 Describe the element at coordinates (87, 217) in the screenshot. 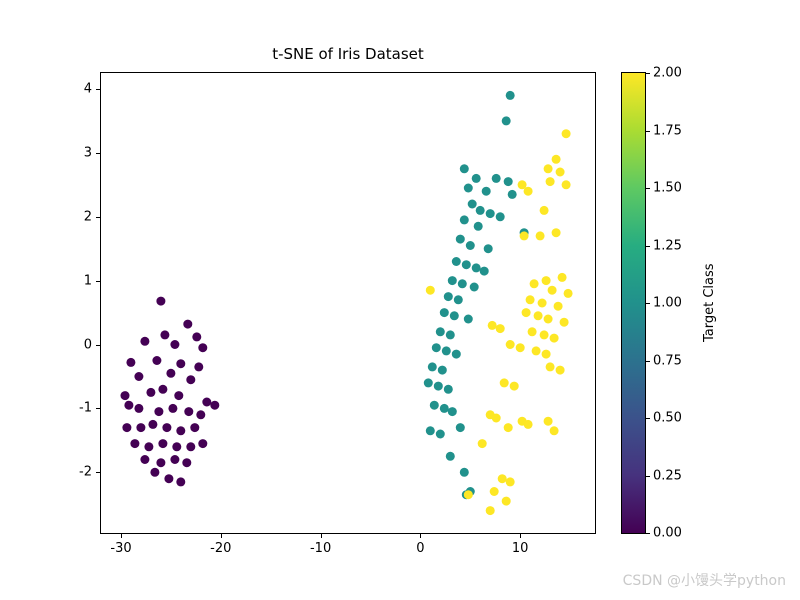

I see `y-tick-label: 2` at that location.